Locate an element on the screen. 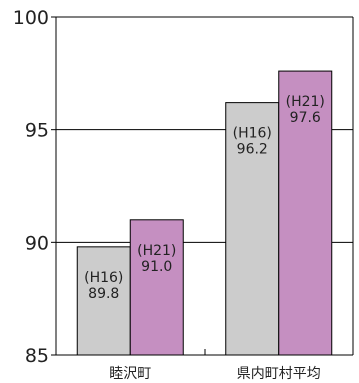 This screenshot has height=383, width=359. y-tick-labels: 85 90 95 100 is located at coordinates (31, 187).